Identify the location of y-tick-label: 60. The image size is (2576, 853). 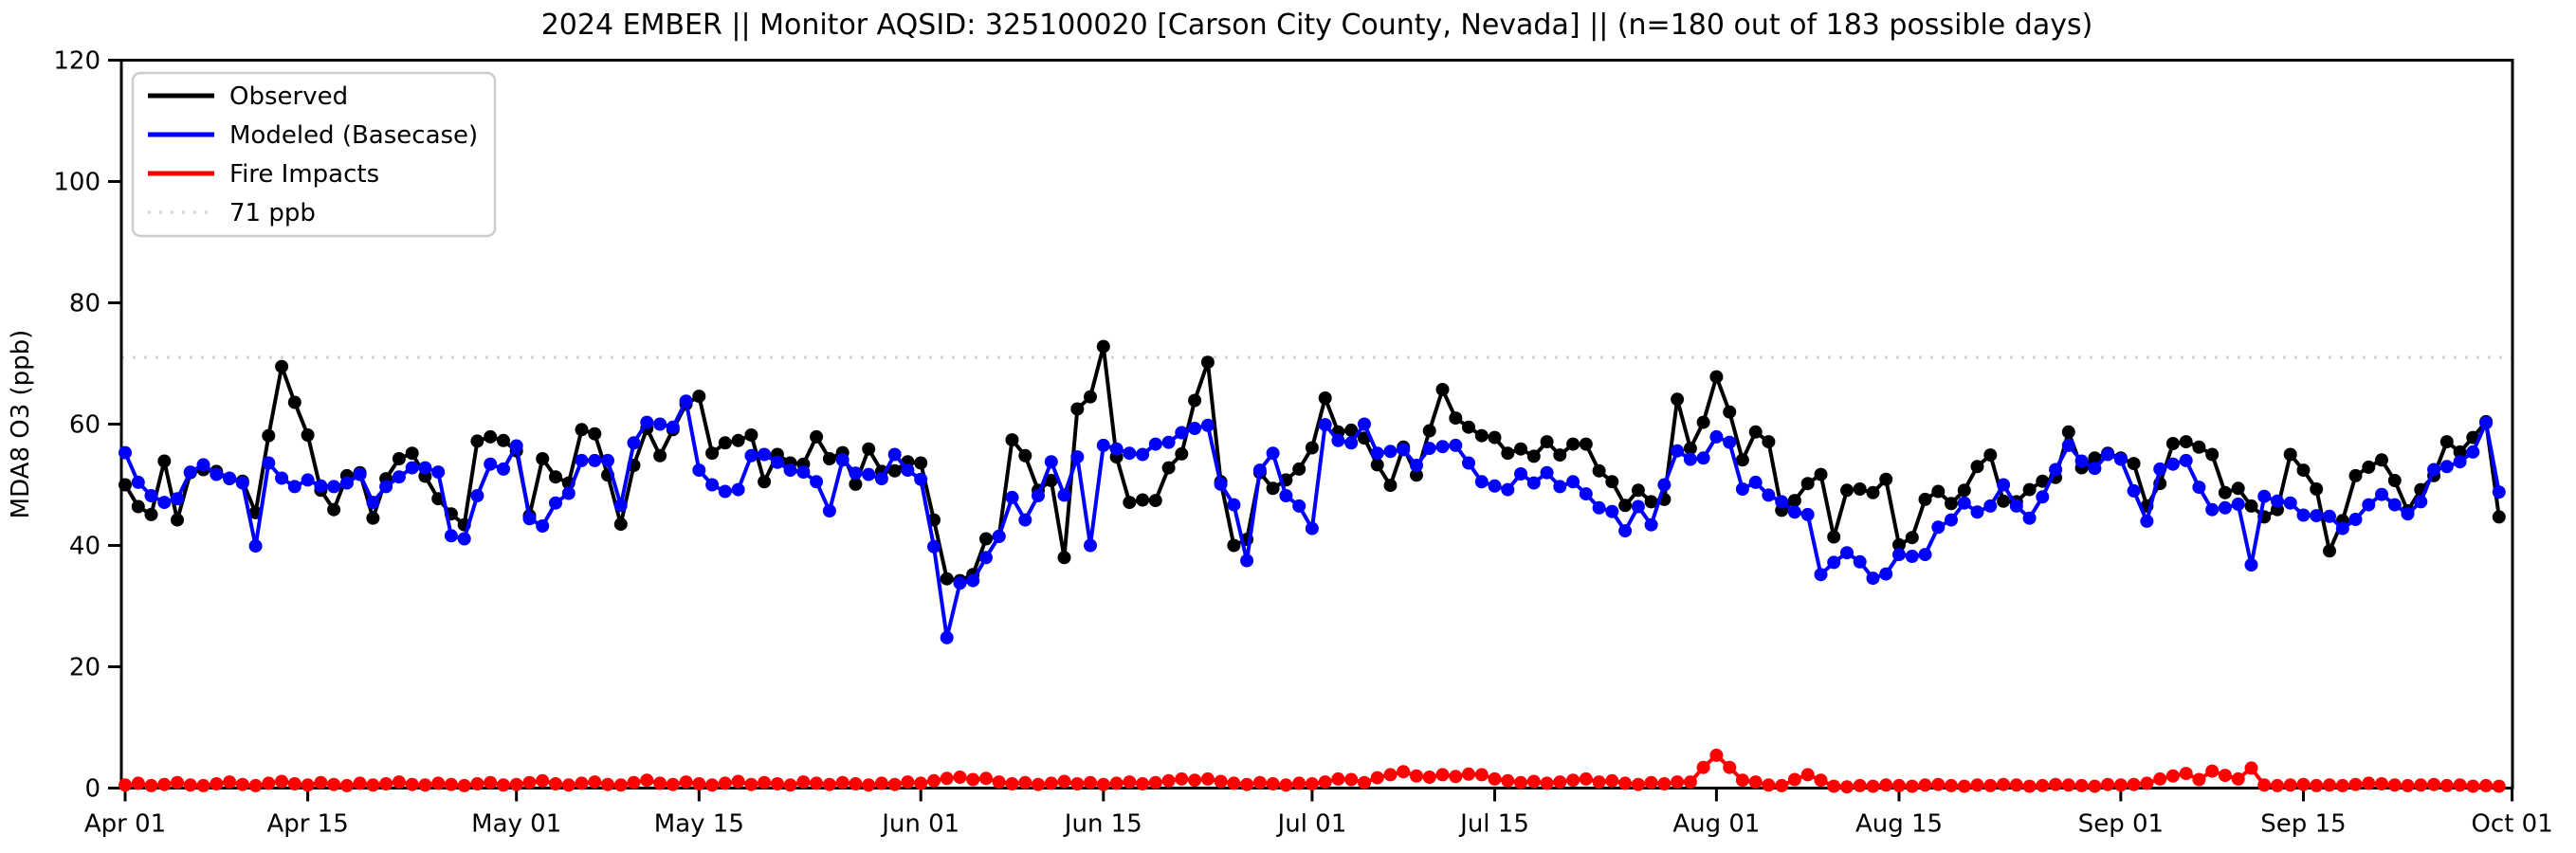
(84, 425).